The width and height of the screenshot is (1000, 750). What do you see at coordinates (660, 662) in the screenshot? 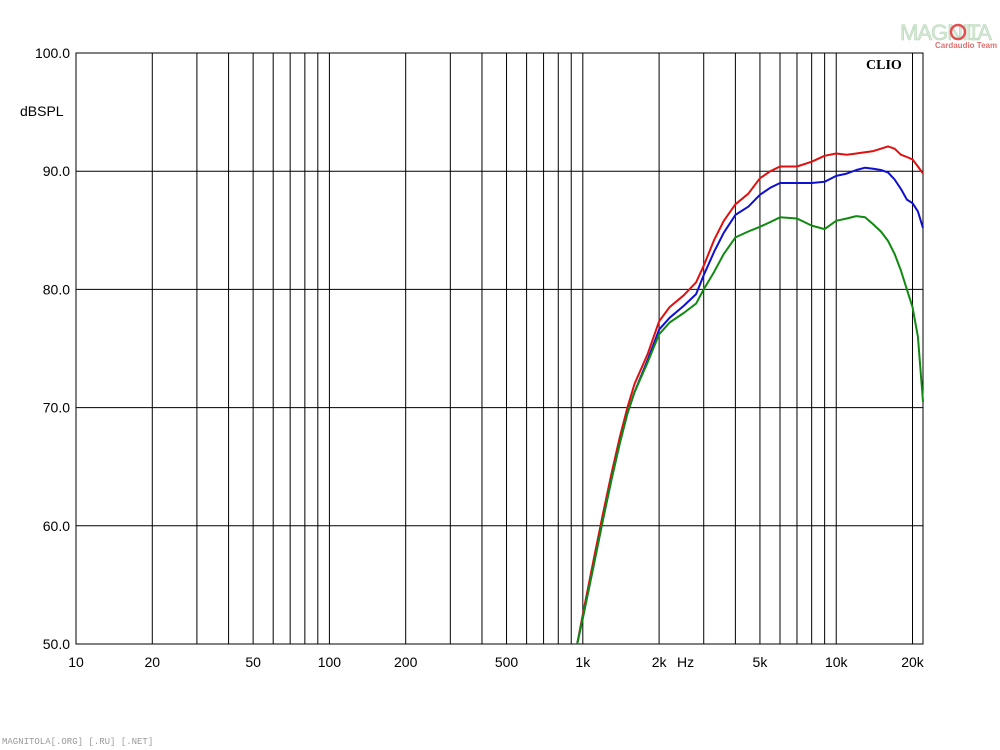
I see `x-tick-label: 2k` at bounding box center [660, 662].